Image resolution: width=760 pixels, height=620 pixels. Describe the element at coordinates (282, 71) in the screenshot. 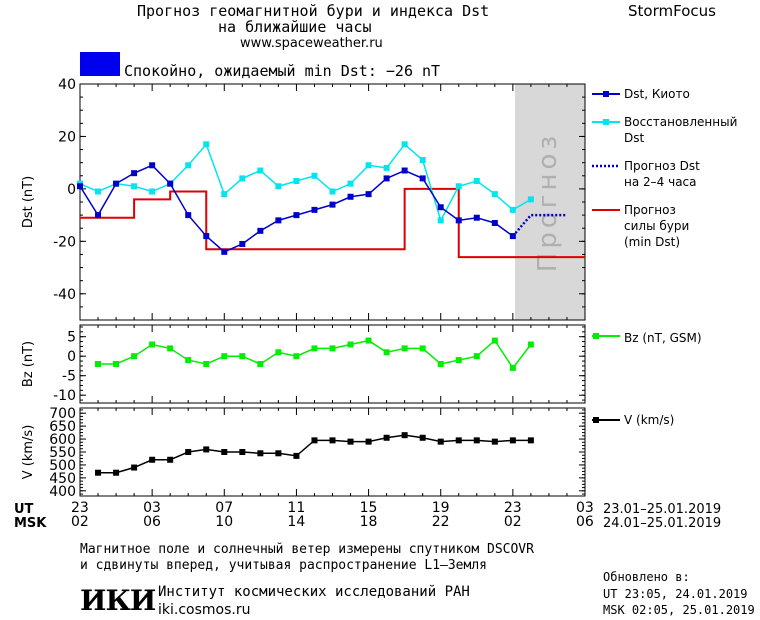

I see `status-text: Спокойно, ожидаемый min Dst: −26 nT` at that location.